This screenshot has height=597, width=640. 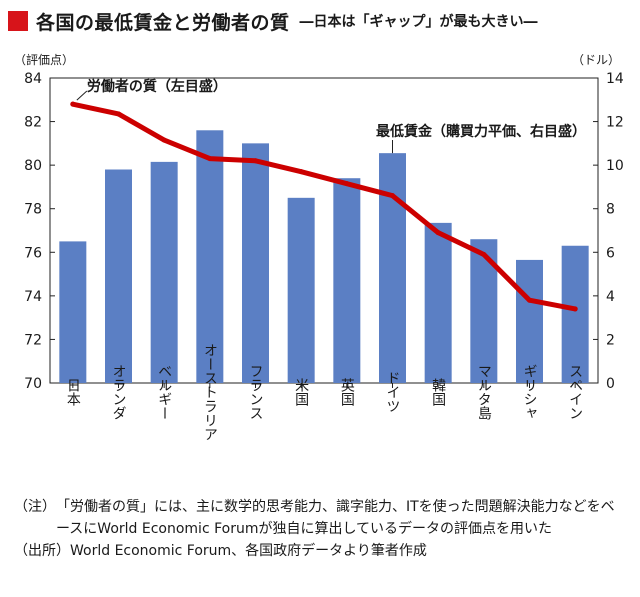 I want to click on left-axis-tick-label: 74, so click(x=33, y=297).